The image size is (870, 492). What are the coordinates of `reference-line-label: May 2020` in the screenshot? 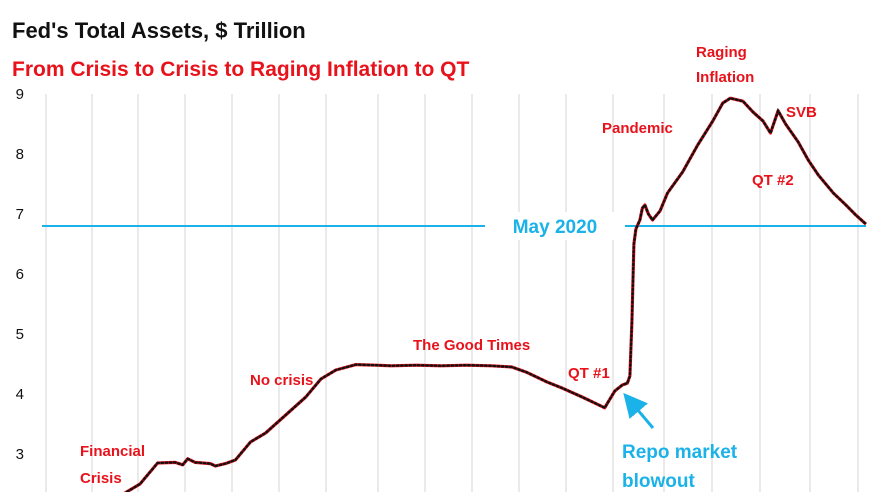 It's located at (555, 227).